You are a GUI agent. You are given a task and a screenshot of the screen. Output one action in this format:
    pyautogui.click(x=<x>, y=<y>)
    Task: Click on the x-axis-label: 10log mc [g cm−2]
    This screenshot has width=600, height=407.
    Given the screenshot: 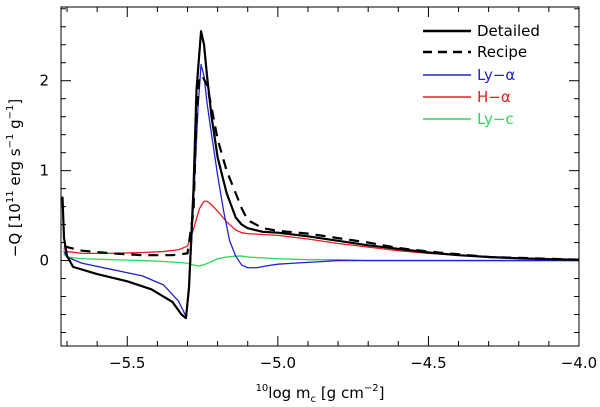 What is the action you would take?
    pyautogui.click(x=320, y=394)
    